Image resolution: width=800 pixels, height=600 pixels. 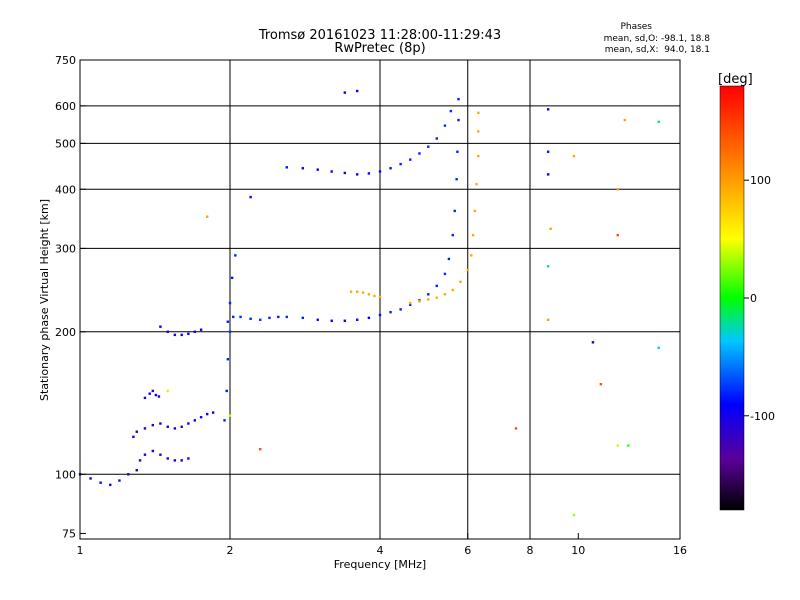 I want to click on y-tick-label: 200, so click(x=65, y=332).